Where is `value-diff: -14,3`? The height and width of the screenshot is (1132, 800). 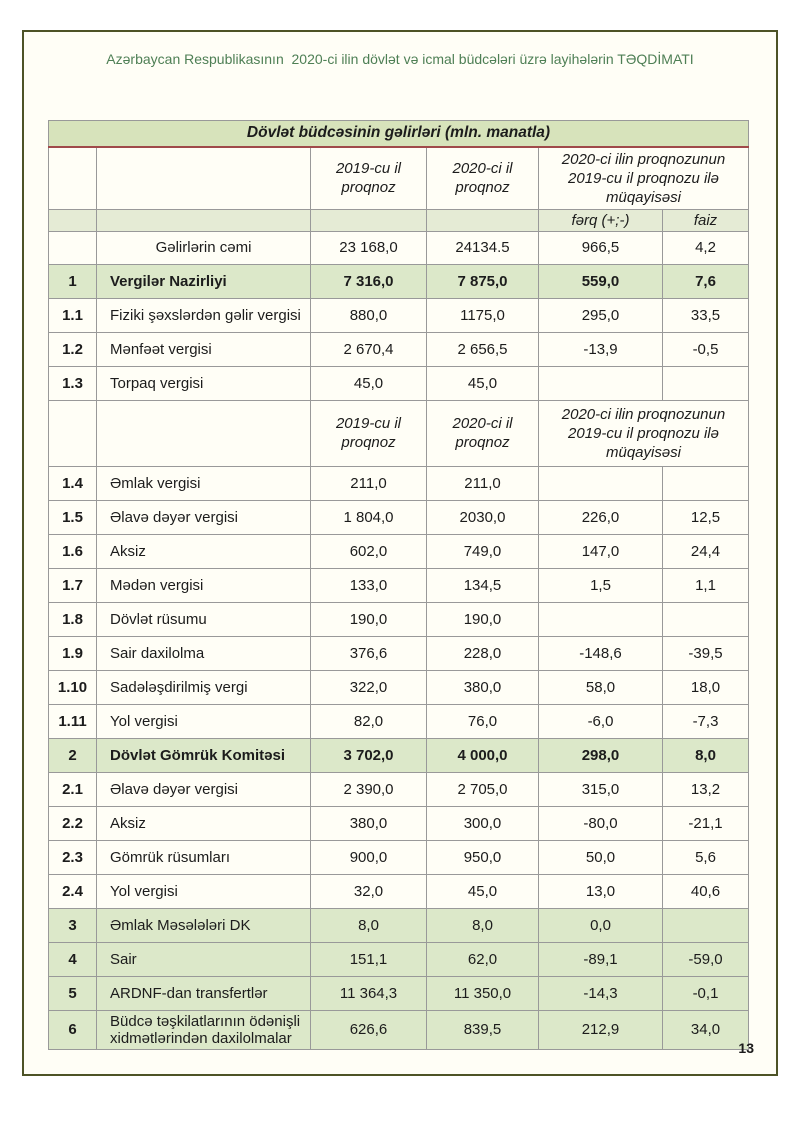
value-diff: -14,3 is located at coordinates (600, 993).